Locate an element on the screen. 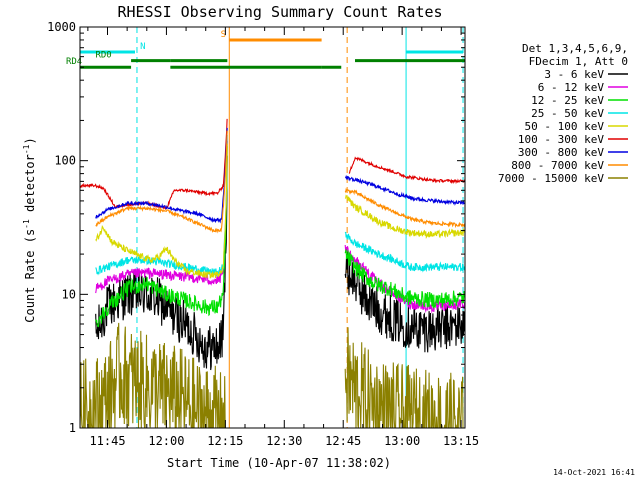 Image resolution: width=640 pixels, height=480 pixels. x-tick-label-6: 13:15 is located at coordinates (461, 441).